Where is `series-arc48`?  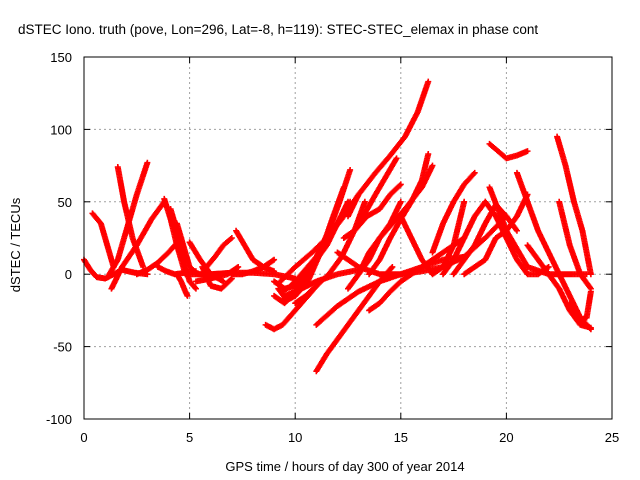
series-arc48 is located at coordinates (574, 205).